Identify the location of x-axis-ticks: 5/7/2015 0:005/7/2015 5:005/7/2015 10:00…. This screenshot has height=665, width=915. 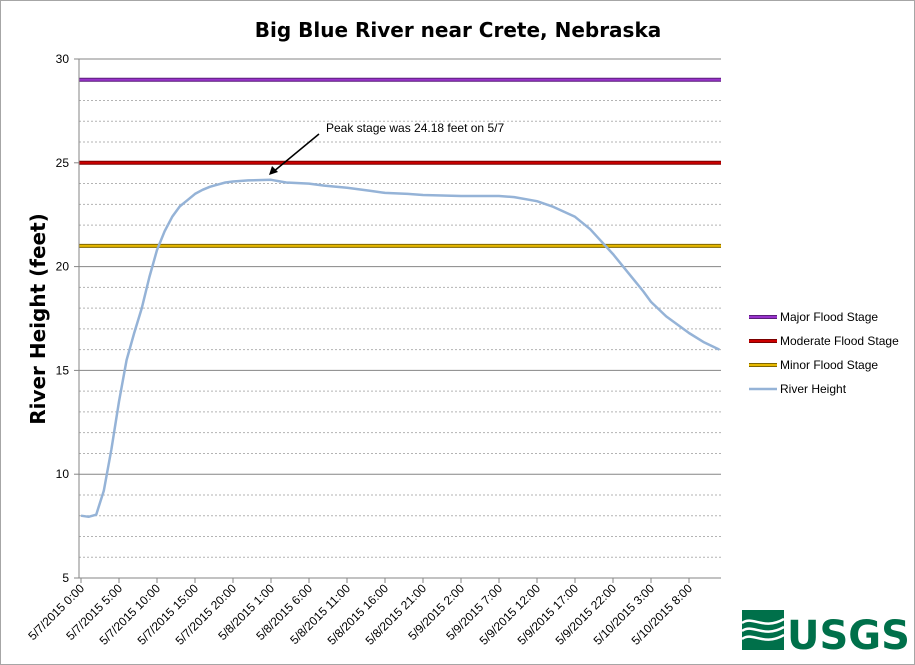
(360, 613).